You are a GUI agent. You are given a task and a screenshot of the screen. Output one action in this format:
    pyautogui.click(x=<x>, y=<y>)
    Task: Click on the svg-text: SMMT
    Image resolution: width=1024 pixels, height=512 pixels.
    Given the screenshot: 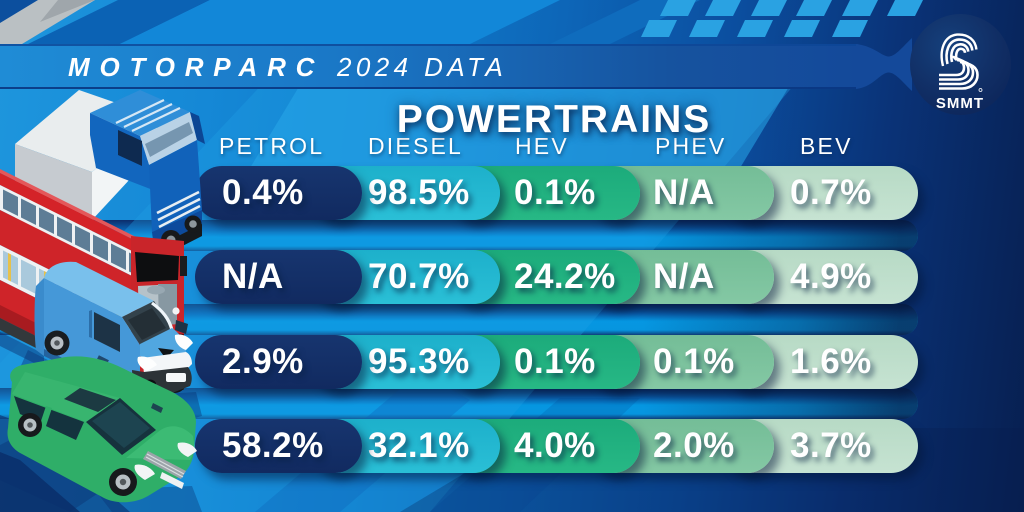 What is the action you would take?
    pyautogui.click(x=960, y=103)
    